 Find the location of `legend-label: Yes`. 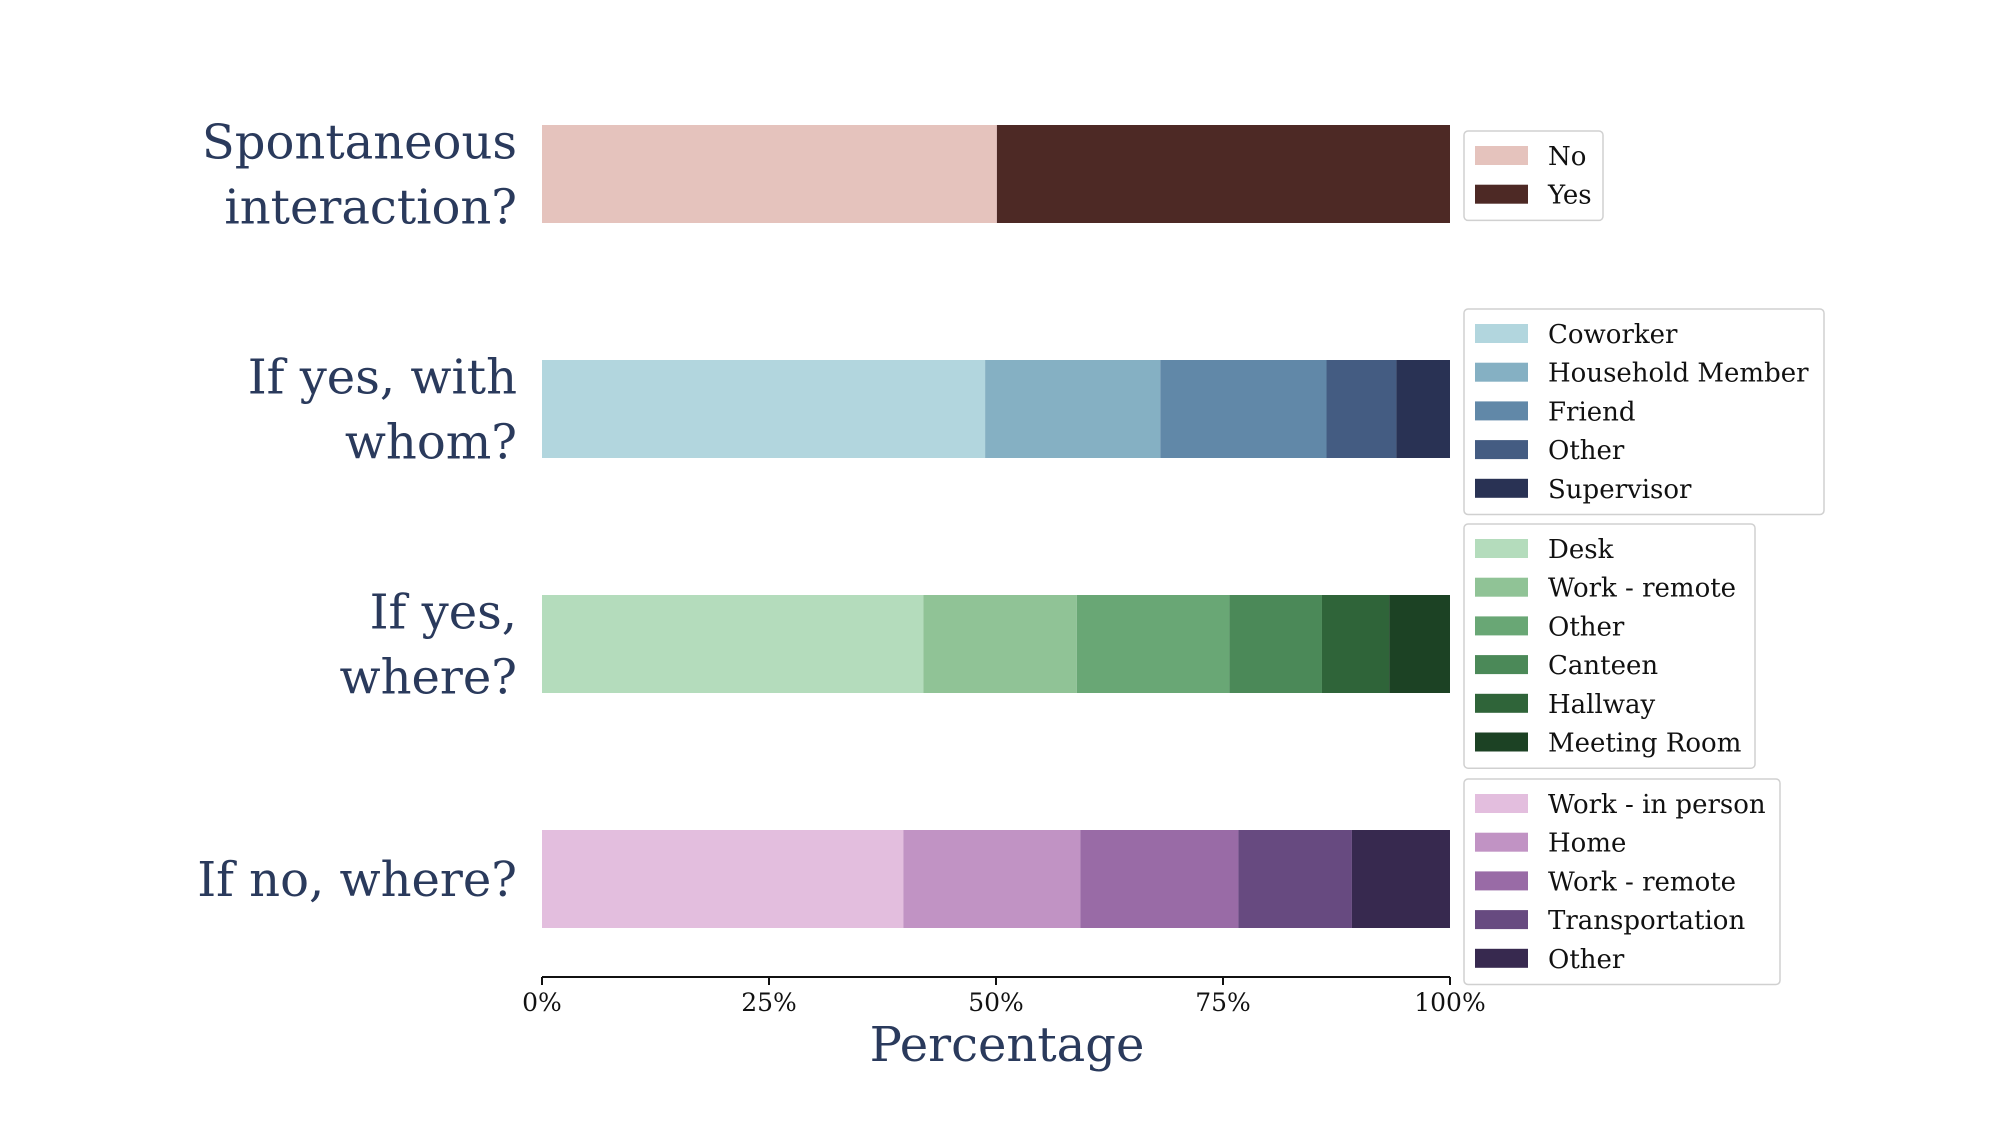

legend-label: Yes is located at coordinates (1569, 196).